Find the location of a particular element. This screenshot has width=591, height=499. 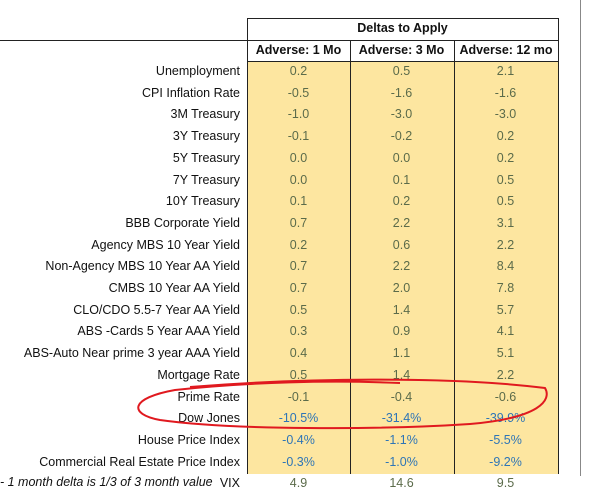

cell-value: -0.4% is located at coordinates (298, 439).